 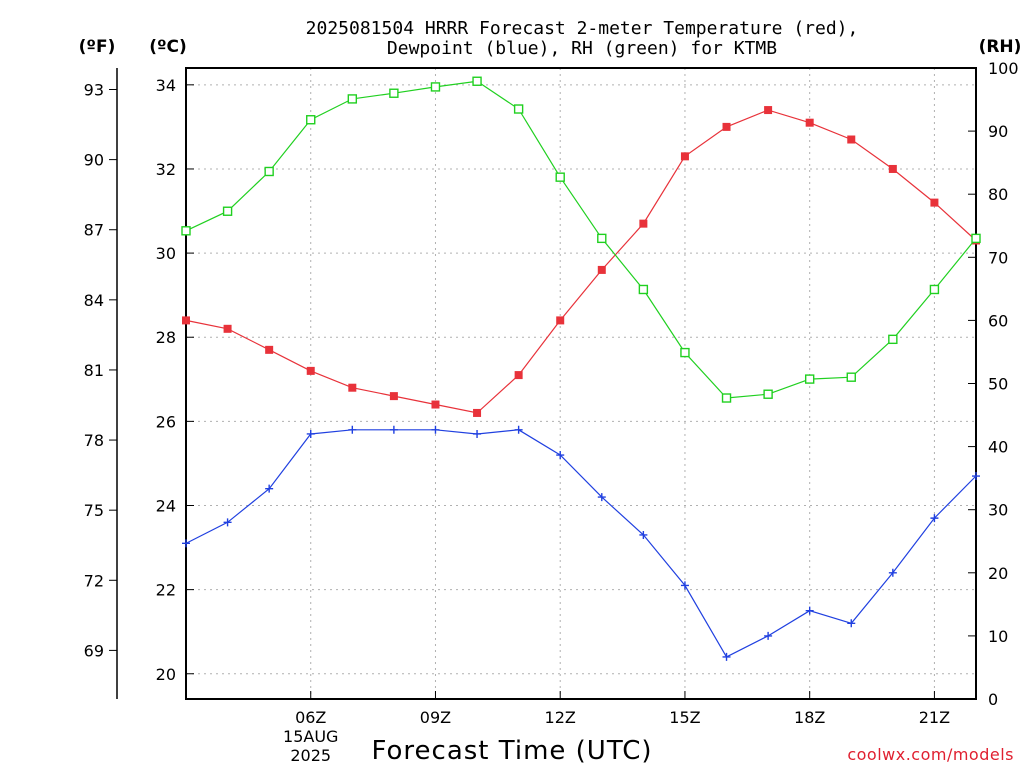 What do you see at coordinates (998, 131) in the screenshot?
I see `rh-tick-label: 90` at bounding box center [998, 131].